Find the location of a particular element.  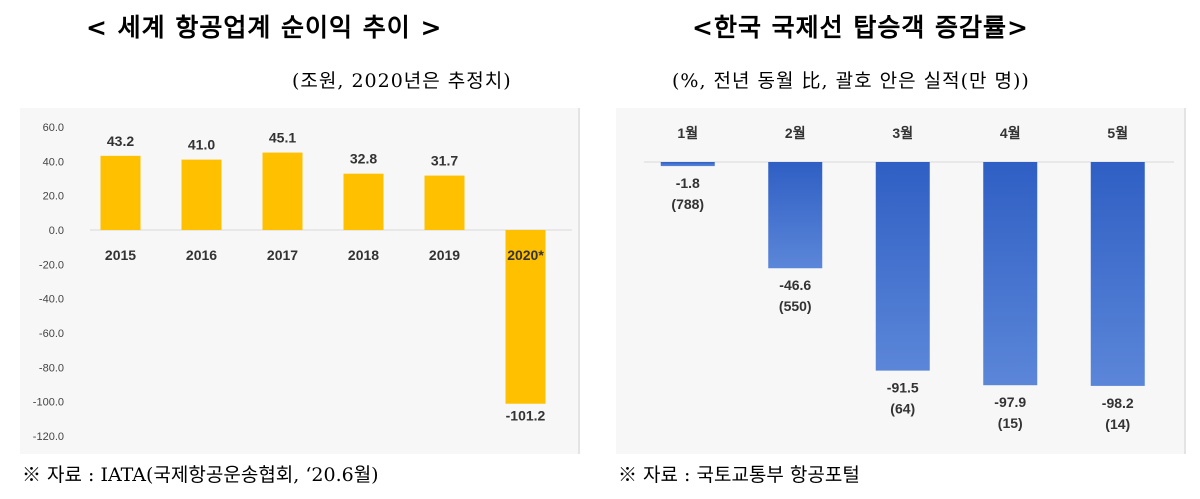

data-label: -97.9 is located at coordinates (1010, 402).